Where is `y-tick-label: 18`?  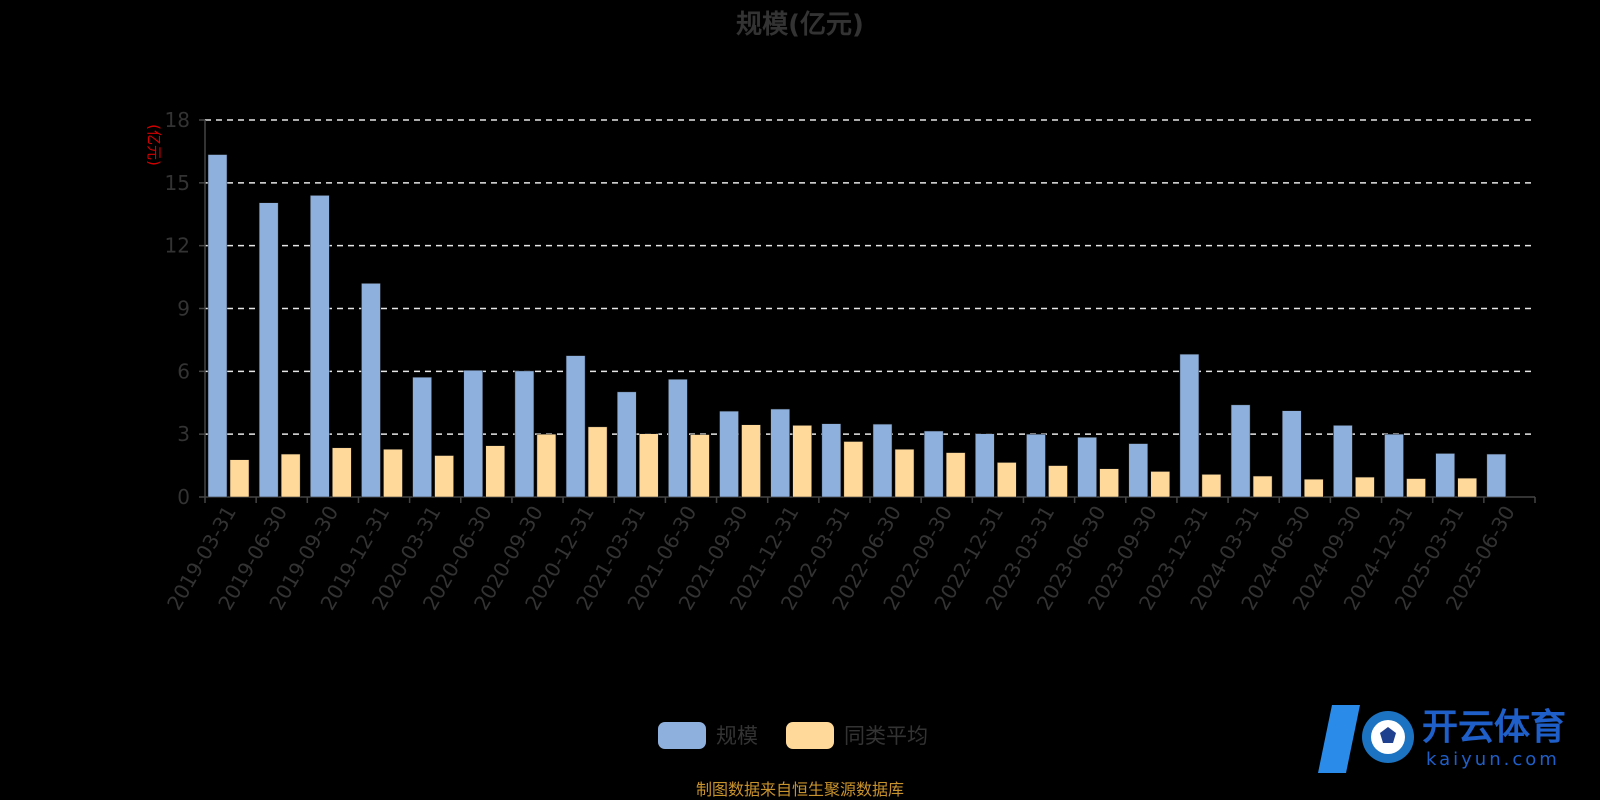
y-tick-label: 18 is located at coordinates (177, 120).